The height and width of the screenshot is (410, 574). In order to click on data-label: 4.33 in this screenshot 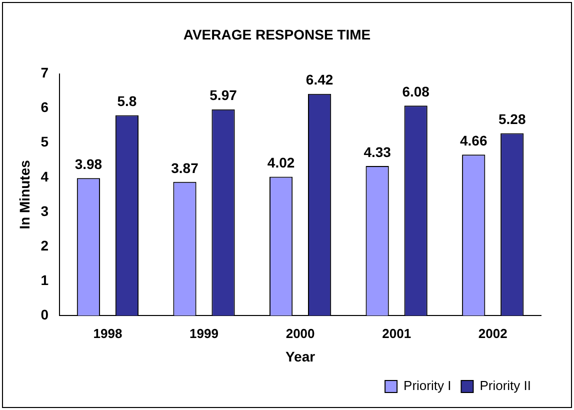, I will do `click(378, 152)`.